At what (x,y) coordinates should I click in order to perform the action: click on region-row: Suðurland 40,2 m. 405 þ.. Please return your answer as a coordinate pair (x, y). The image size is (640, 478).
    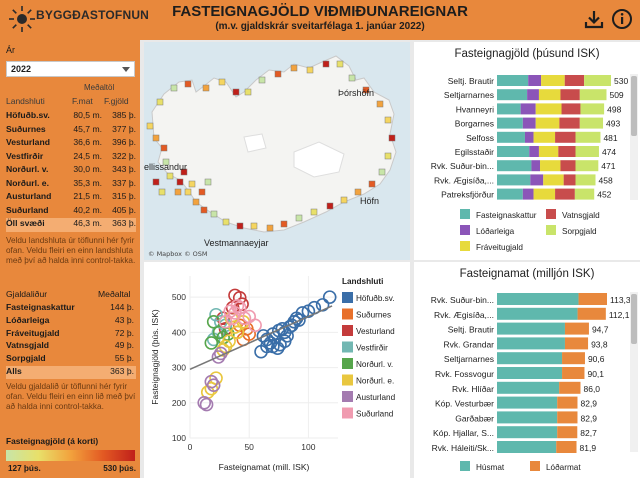
    Looking at the image, I should click on (71, 212).